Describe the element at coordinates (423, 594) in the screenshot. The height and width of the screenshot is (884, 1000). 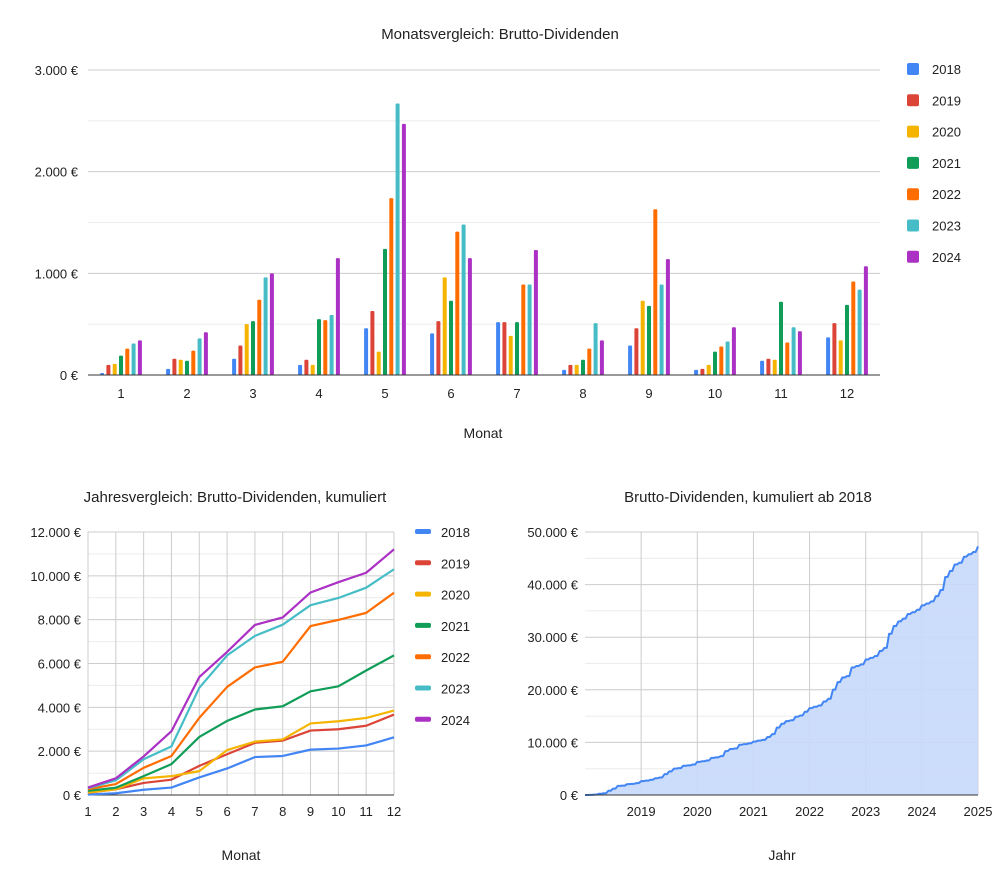
I see `legend-swatch-2020` at that location.